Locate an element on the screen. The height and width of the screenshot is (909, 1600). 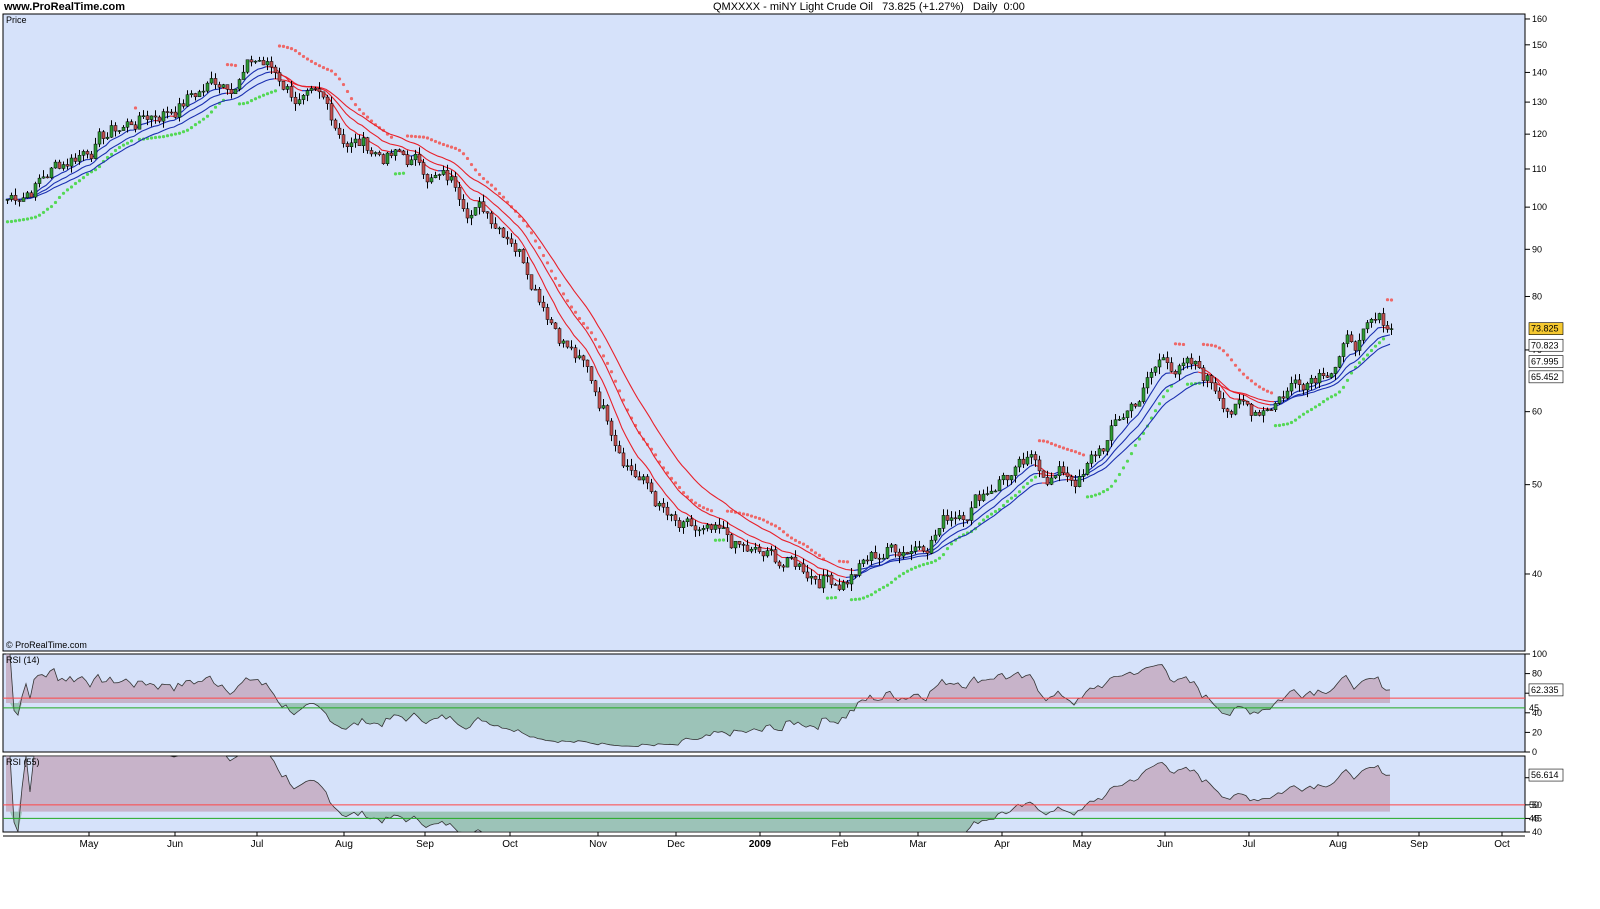
price-tick-label: 110 is located at coordinates (1539, 169).